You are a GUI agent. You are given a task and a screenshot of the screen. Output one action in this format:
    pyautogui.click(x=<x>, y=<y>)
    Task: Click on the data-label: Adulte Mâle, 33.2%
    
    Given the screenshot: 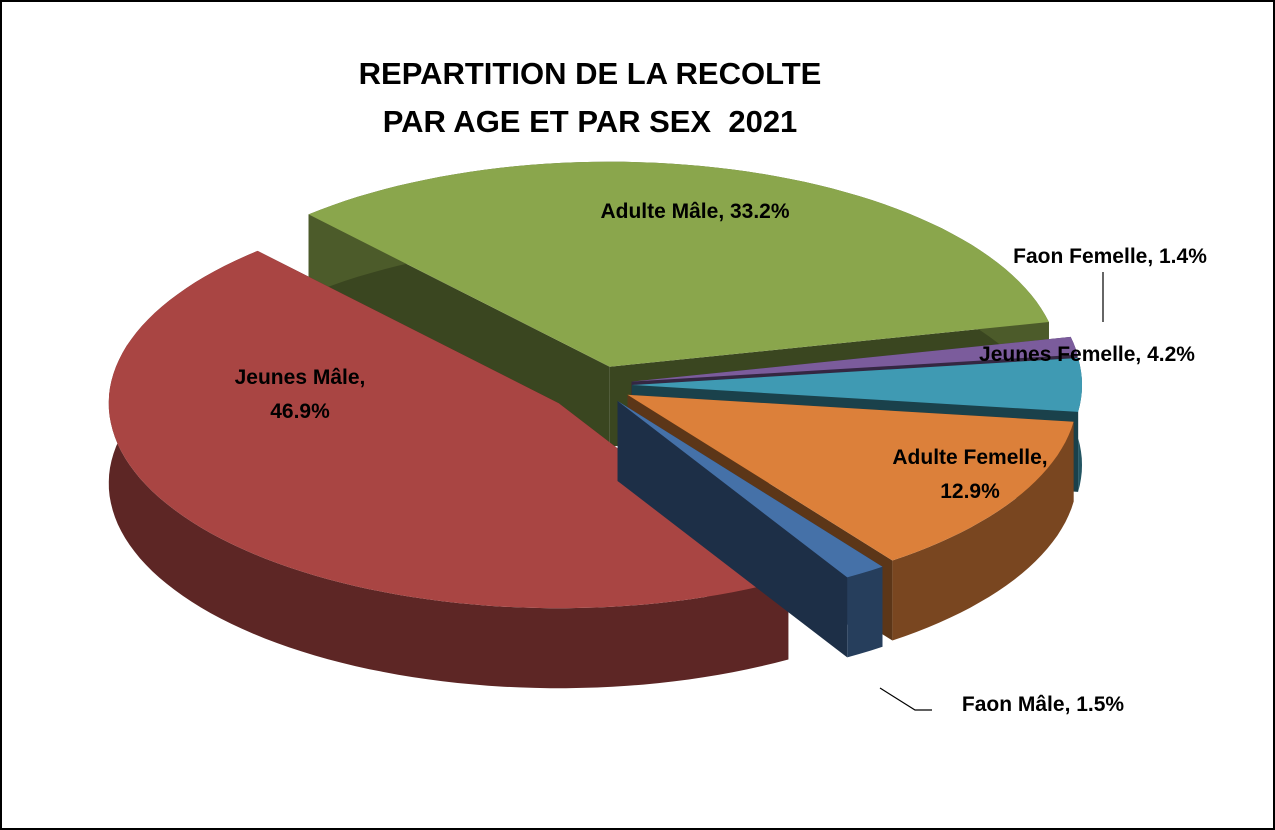 What is the action you would take?
    pyautogui.click(x=695, y=211)
    